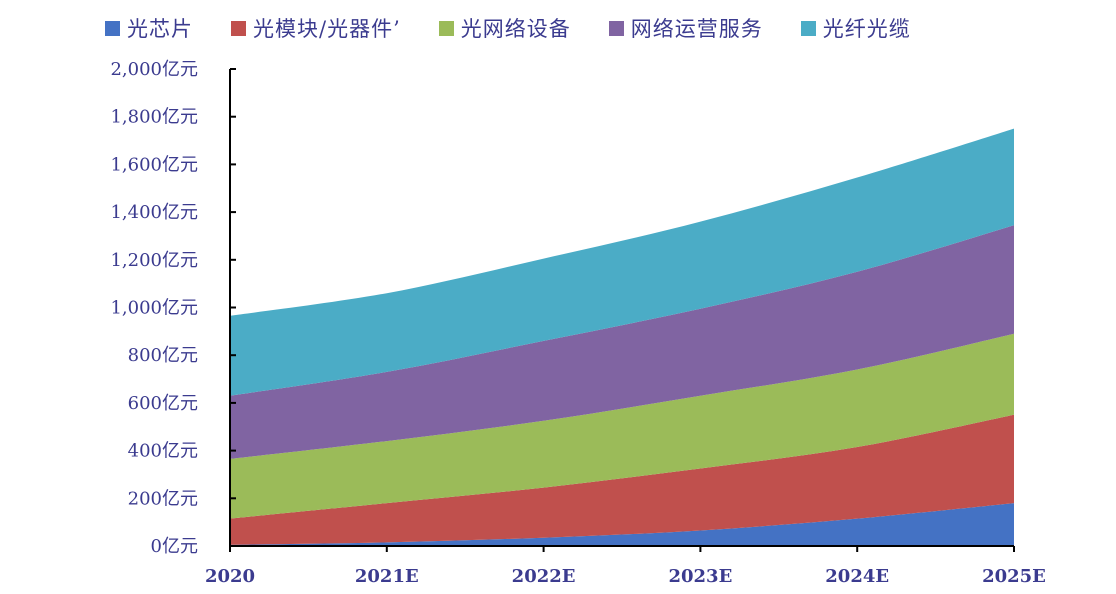  What do you see at coordinates (154, 260) in the screenshot?
I see `y-tick-label: 1,200亿元` at bounding box center [154, 260].